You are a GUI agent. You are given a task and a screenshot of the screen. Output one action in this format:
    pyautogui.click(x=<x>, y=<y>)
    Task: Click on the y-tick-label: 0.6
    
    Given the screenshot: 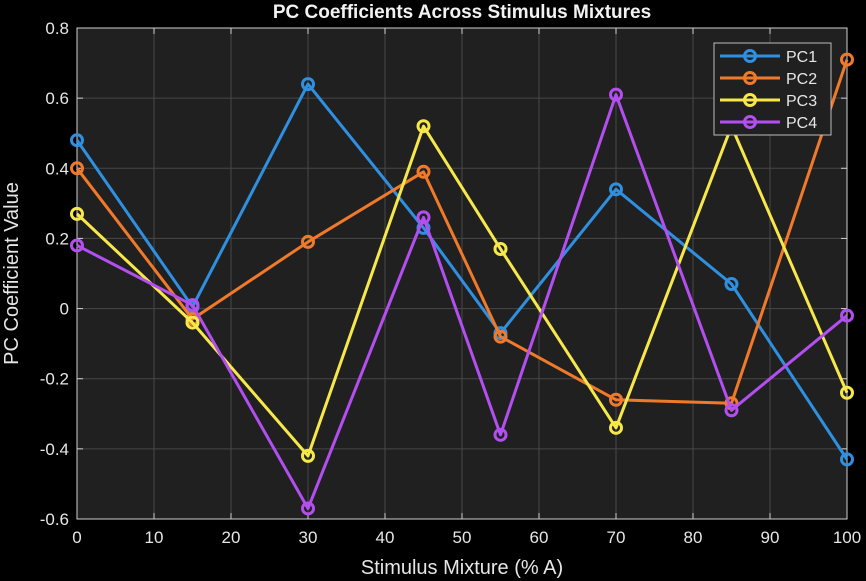 What is the action you would take?
    pyautogui.click(x=57, y=98)
    